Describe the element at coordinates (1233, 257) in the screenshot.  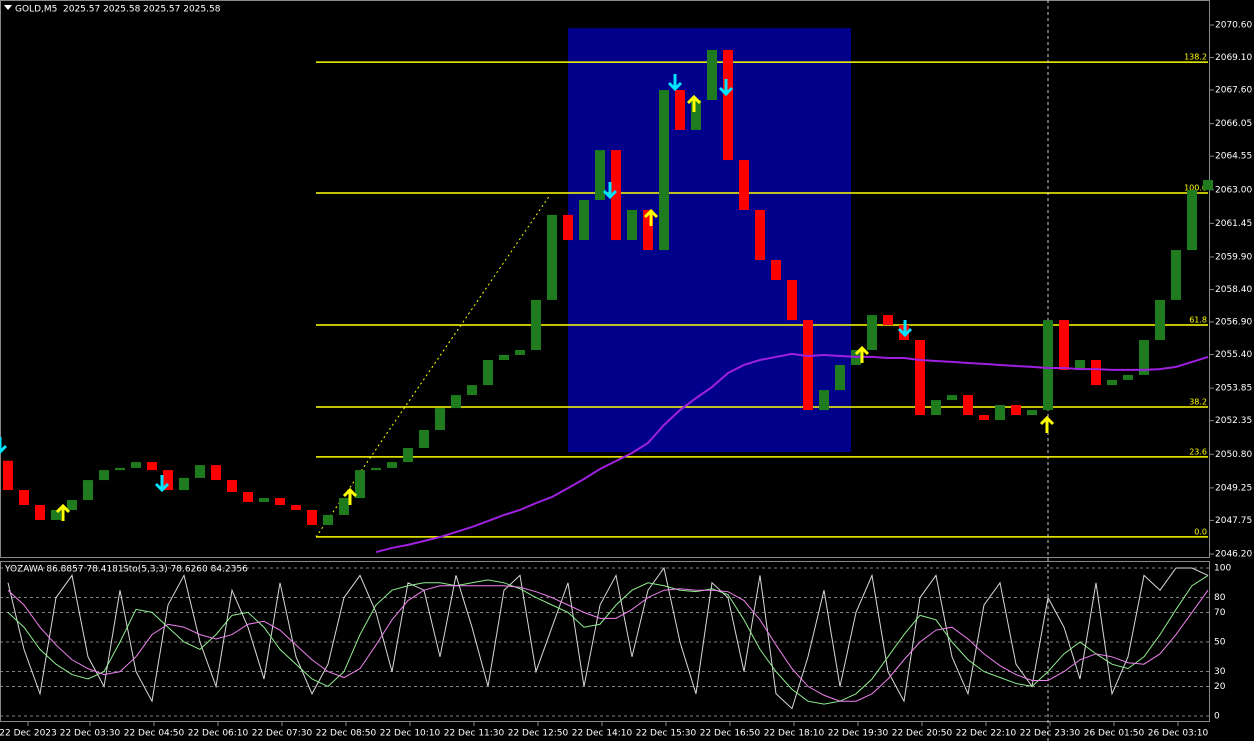
I see `y-tick-label: 2059.90` at that location.